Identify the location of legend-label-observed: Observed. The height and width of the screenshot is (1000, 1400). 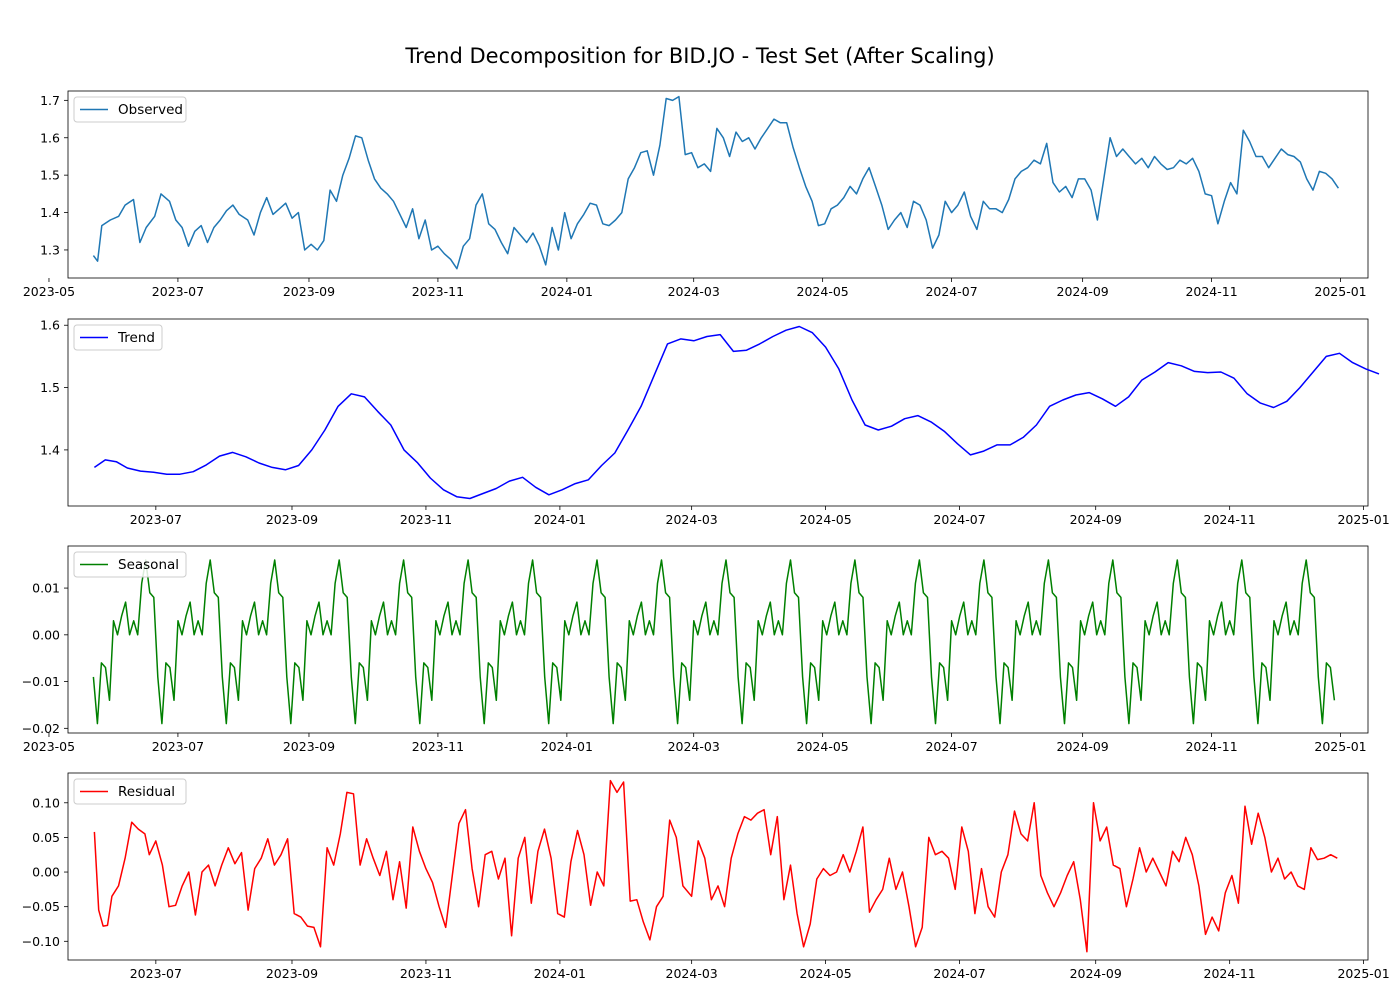
(150, 110).